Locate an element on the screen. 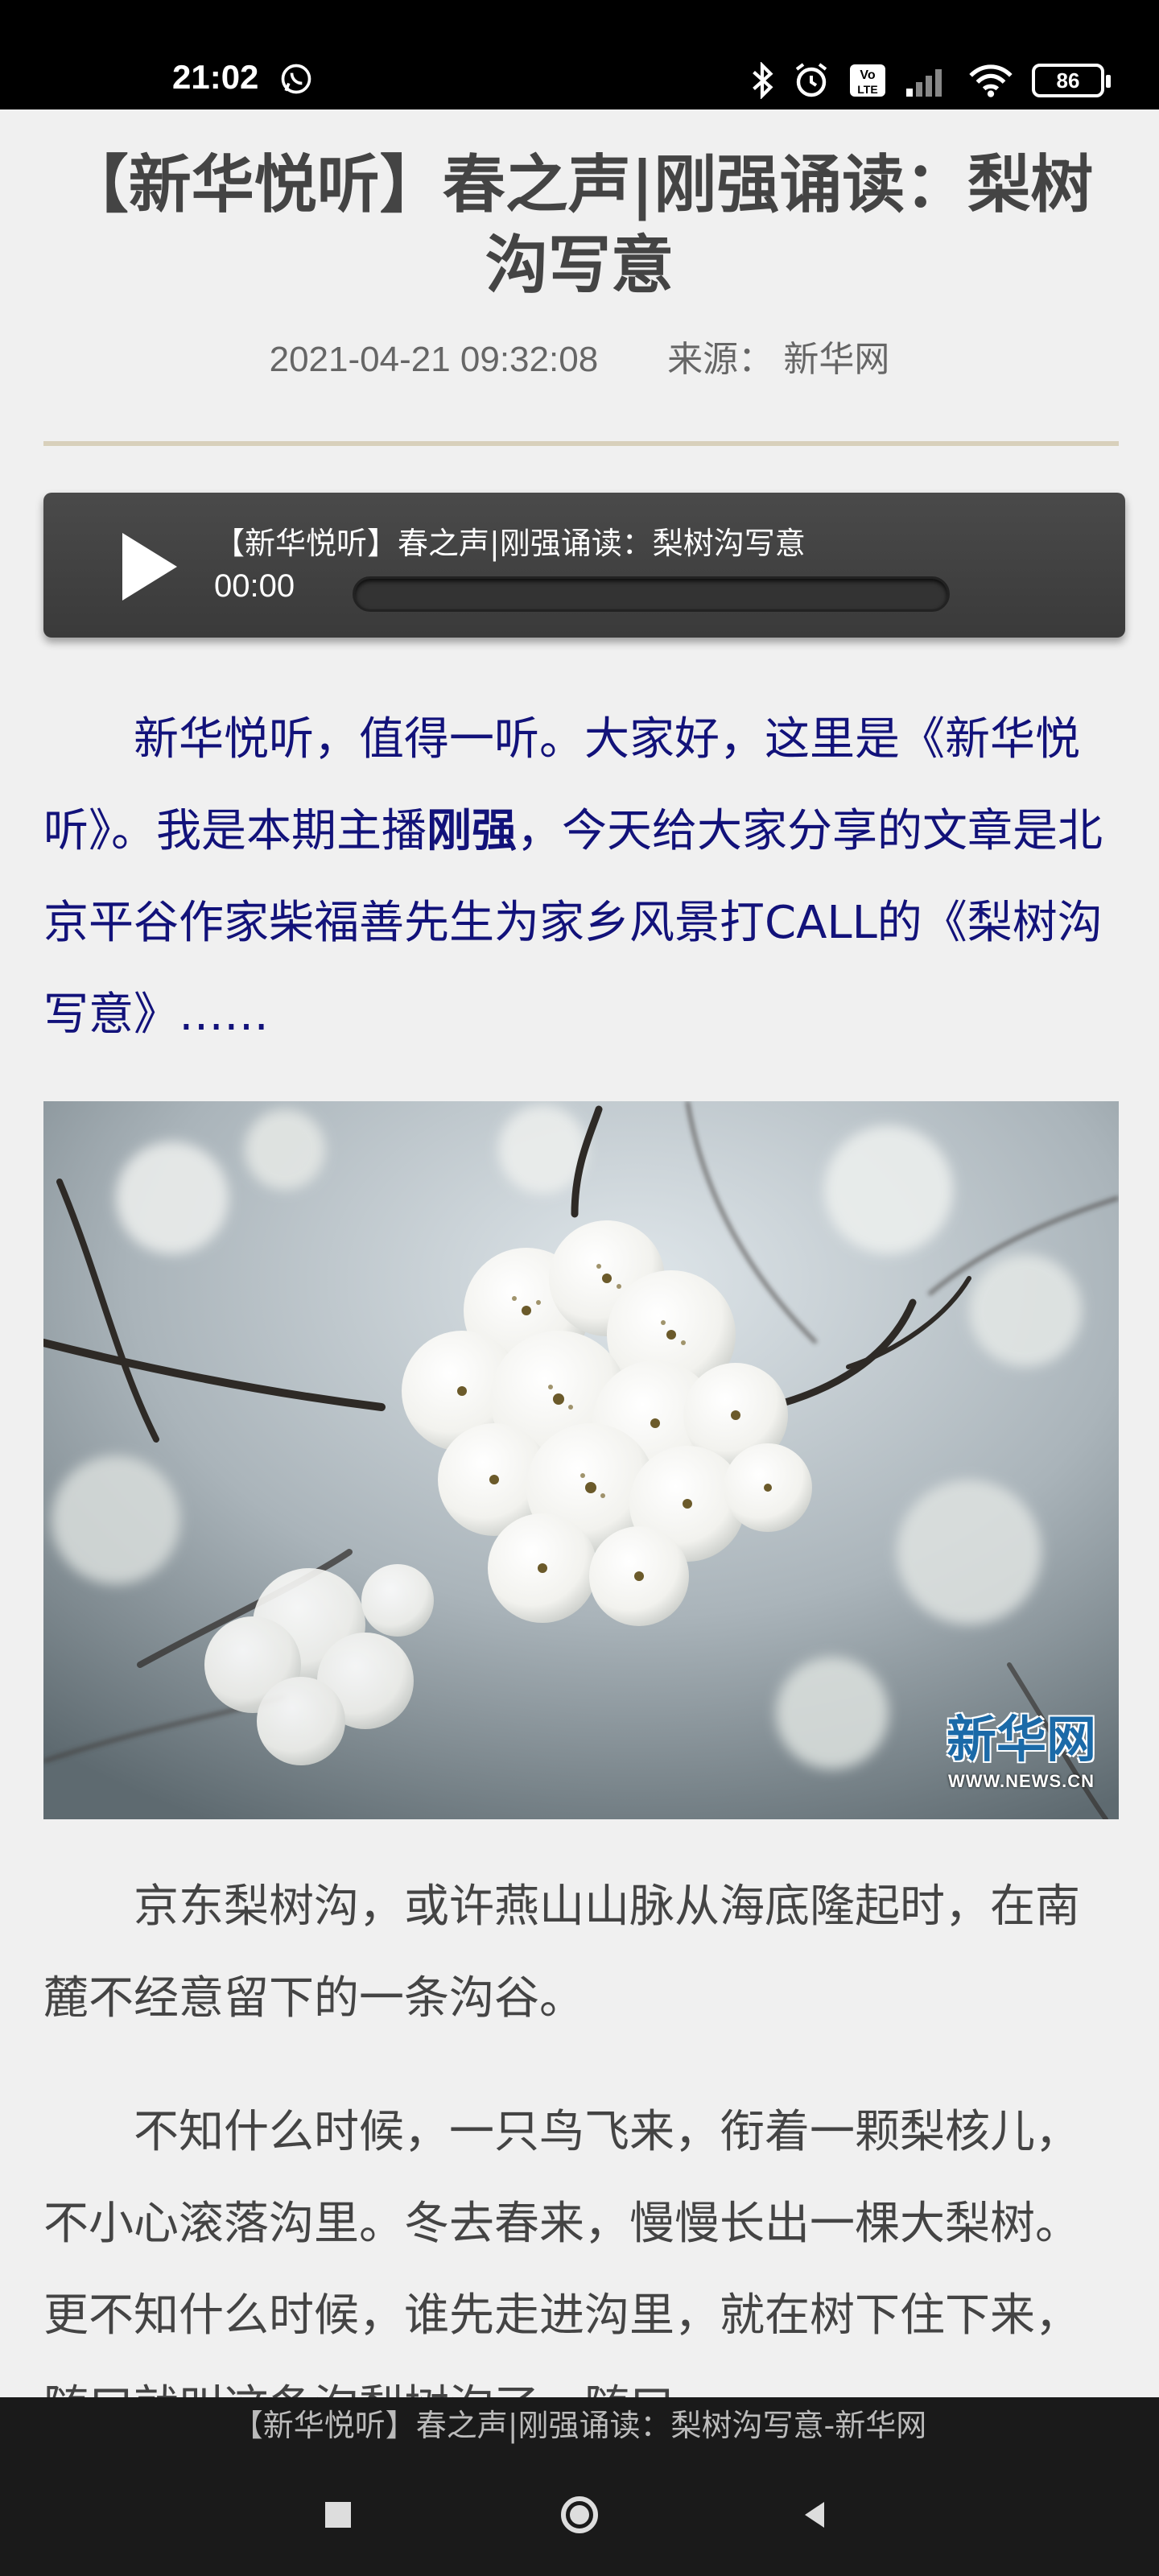  volte-icon: Vo LTE is located at coordinates (867, 80).